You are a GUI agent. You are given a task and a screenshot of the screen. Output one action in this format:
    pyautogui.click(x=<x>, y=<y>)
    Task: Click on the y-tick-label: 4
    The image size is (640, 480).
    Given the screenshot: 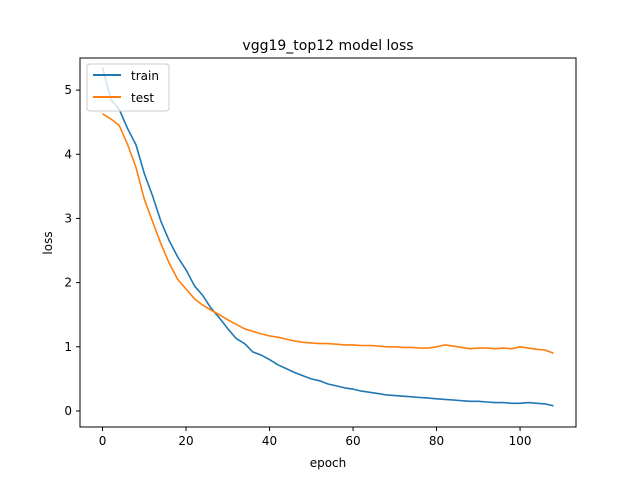 What is the action you would take?
    pyautogui.click(x=68, y=154)
    